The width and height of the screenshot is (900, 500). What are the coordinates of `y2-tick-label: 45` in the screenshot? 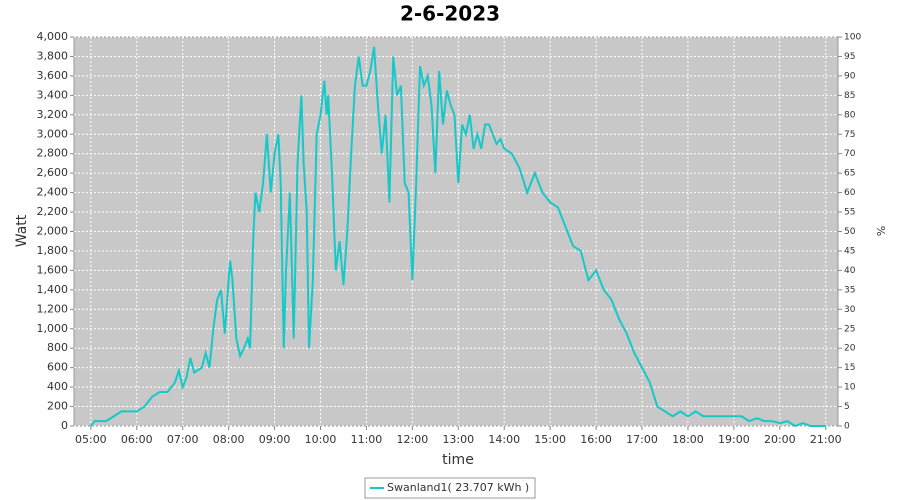 It's located at (849, 251).